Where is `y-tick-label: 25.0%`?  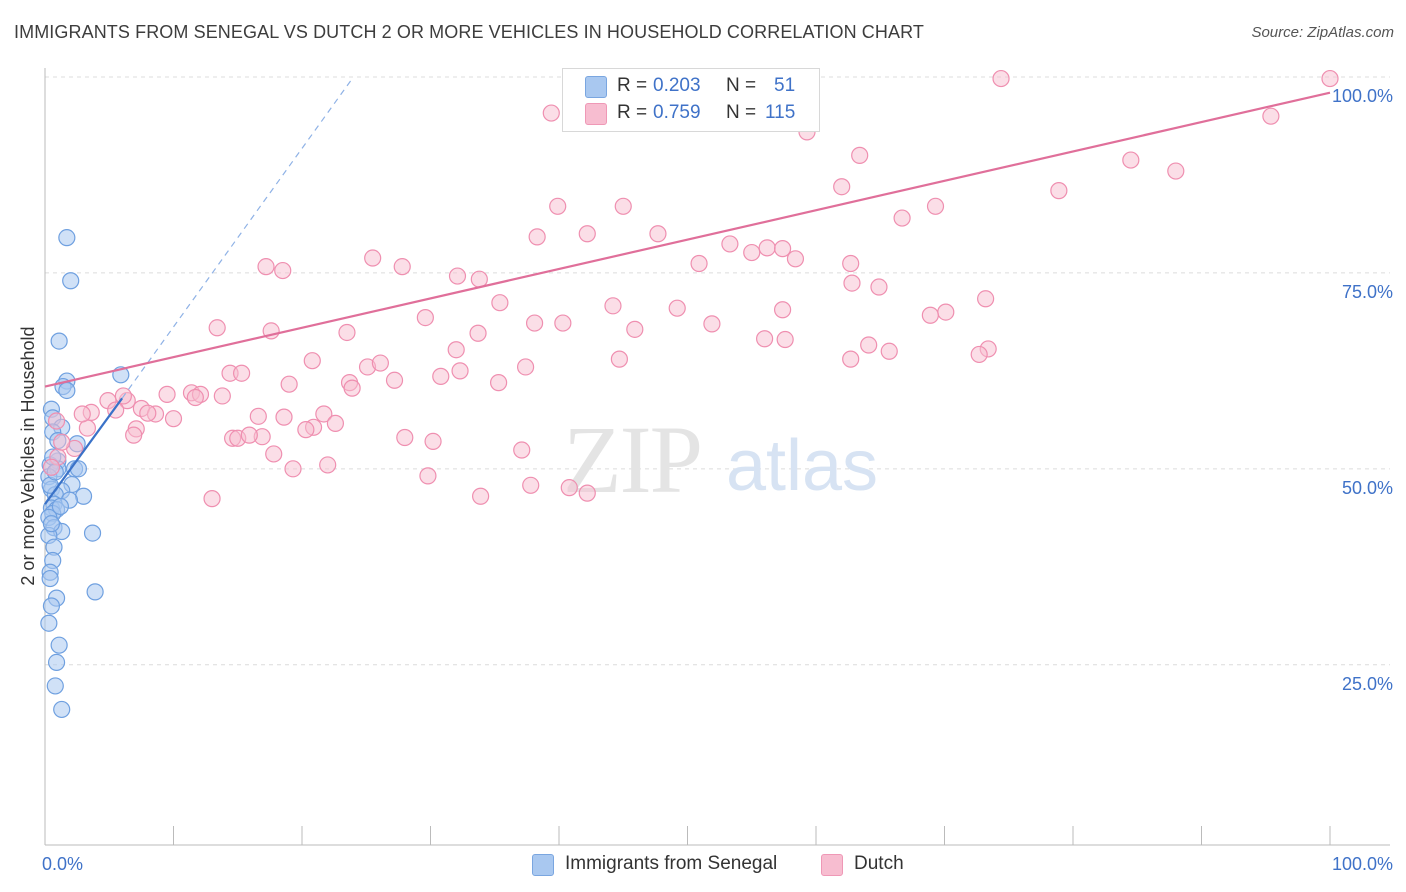
y-tick-label: 25.0% is located at coordinates (1367, 684).